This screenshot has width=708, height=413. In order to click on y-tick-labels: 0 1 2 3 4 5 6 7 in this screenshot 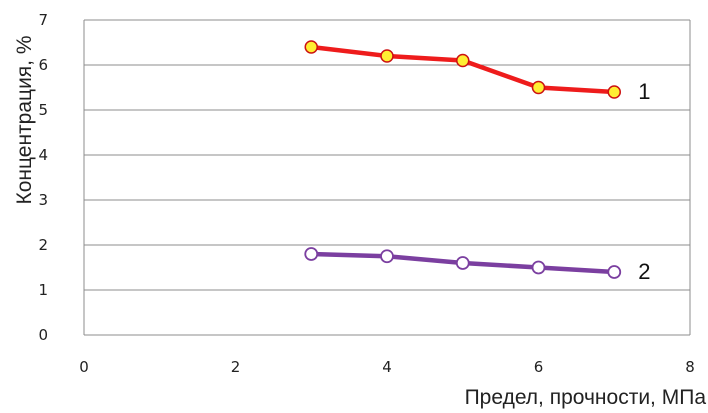, I will do `click(43, 177)`.